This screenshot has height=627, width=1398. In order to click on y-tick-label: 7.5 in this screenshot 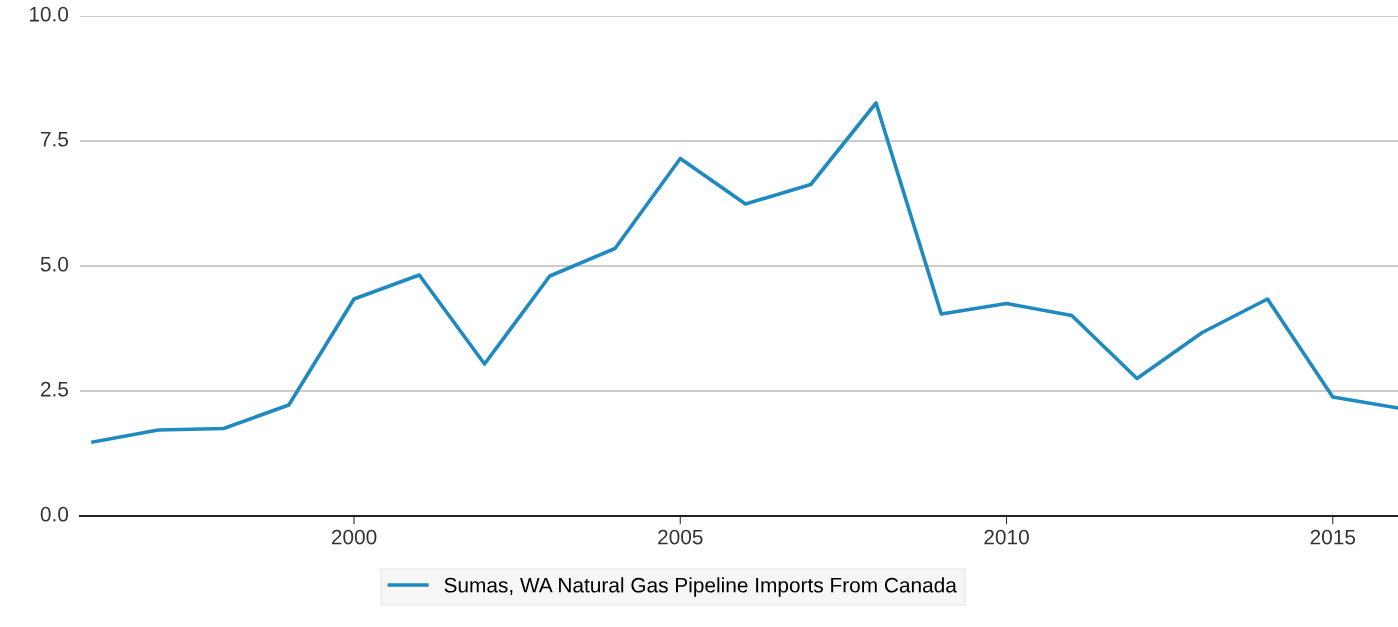, I will do `click(55, 139)`.